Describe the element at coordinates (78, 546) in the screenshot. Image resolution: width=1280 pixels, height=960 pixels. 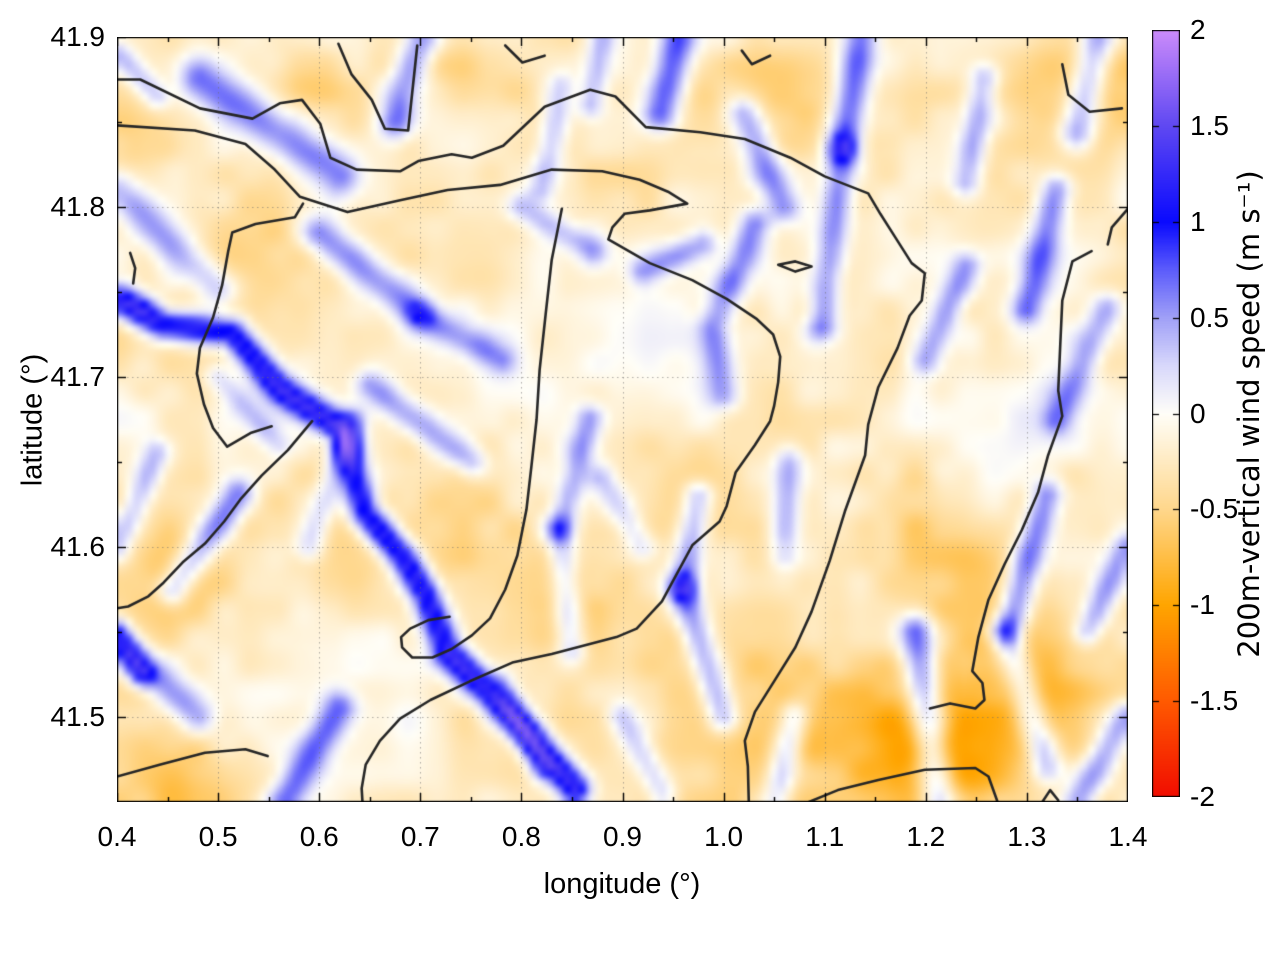
I see `y-tick-label: 41.6` at that location.